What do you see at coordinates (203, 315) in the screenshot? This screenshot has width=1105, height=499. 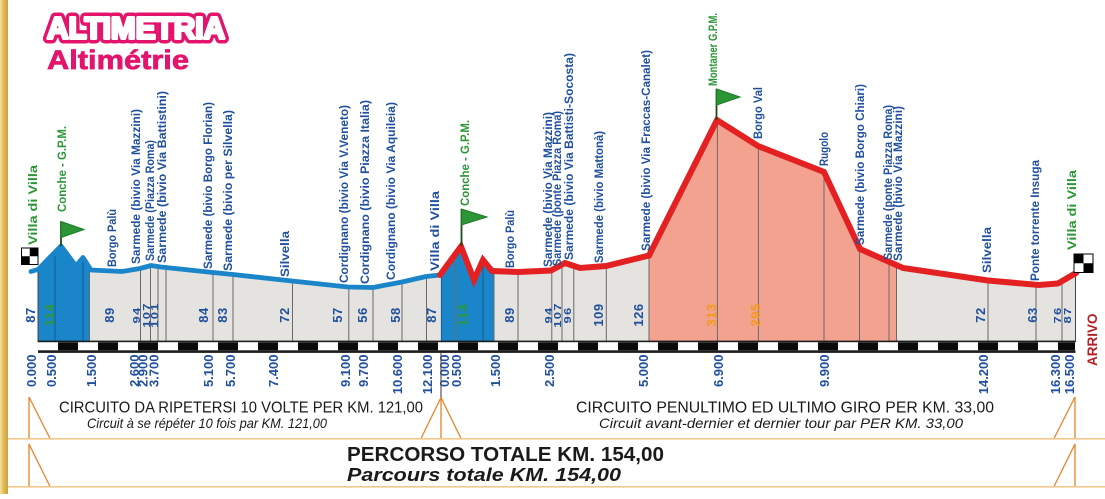 I see `svg-text: 84` at bounding box center [203, 315].